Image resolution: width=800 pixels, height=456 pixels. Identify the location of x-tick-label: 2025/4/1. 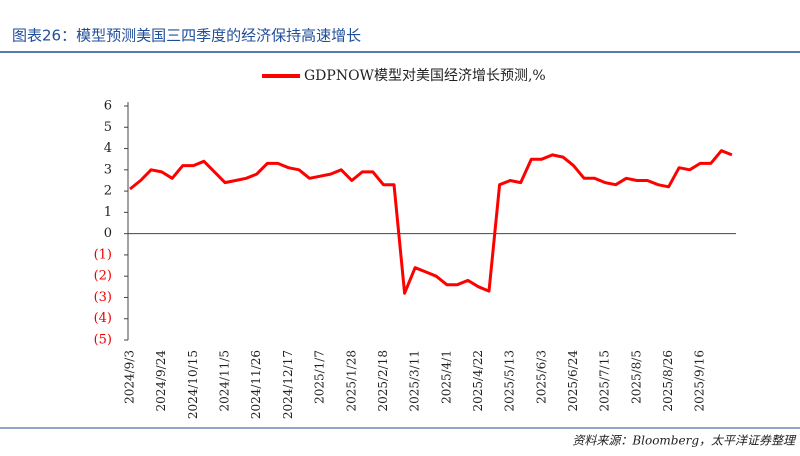
(446, 377).